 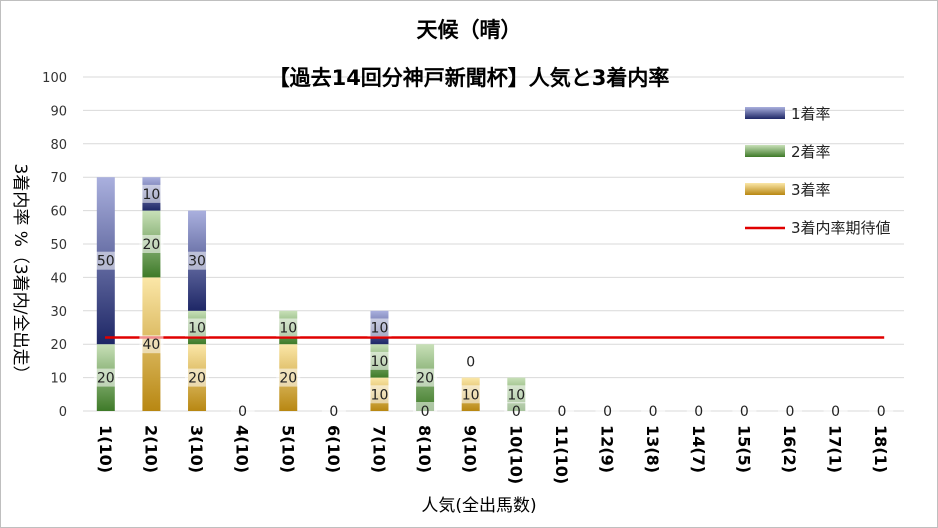 What do you see at coordinates (841, 228) in the screenshot?
I see `legend-label: 3着内率期待値` at bounding box center [841, 228].